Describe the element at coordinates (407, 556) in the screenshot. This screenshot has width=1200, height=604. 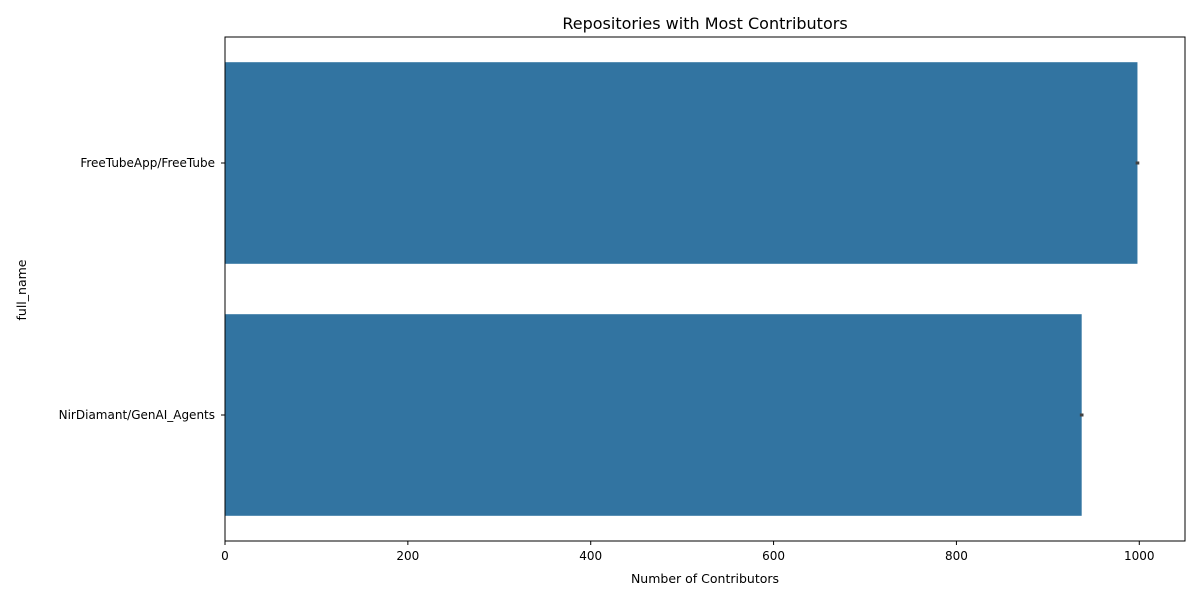
I see `x-tick-label-1: 200` at that location.